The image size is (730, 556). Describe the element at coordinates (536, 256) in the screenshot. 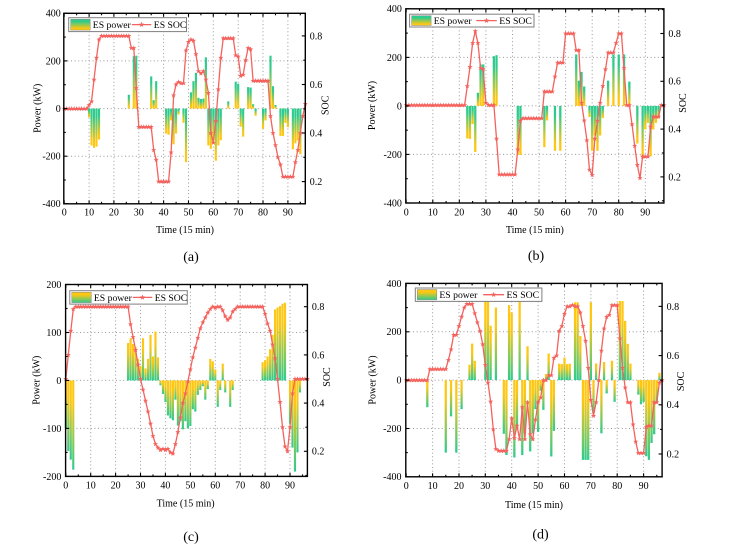

I see `svg-text: (b)` at that location.